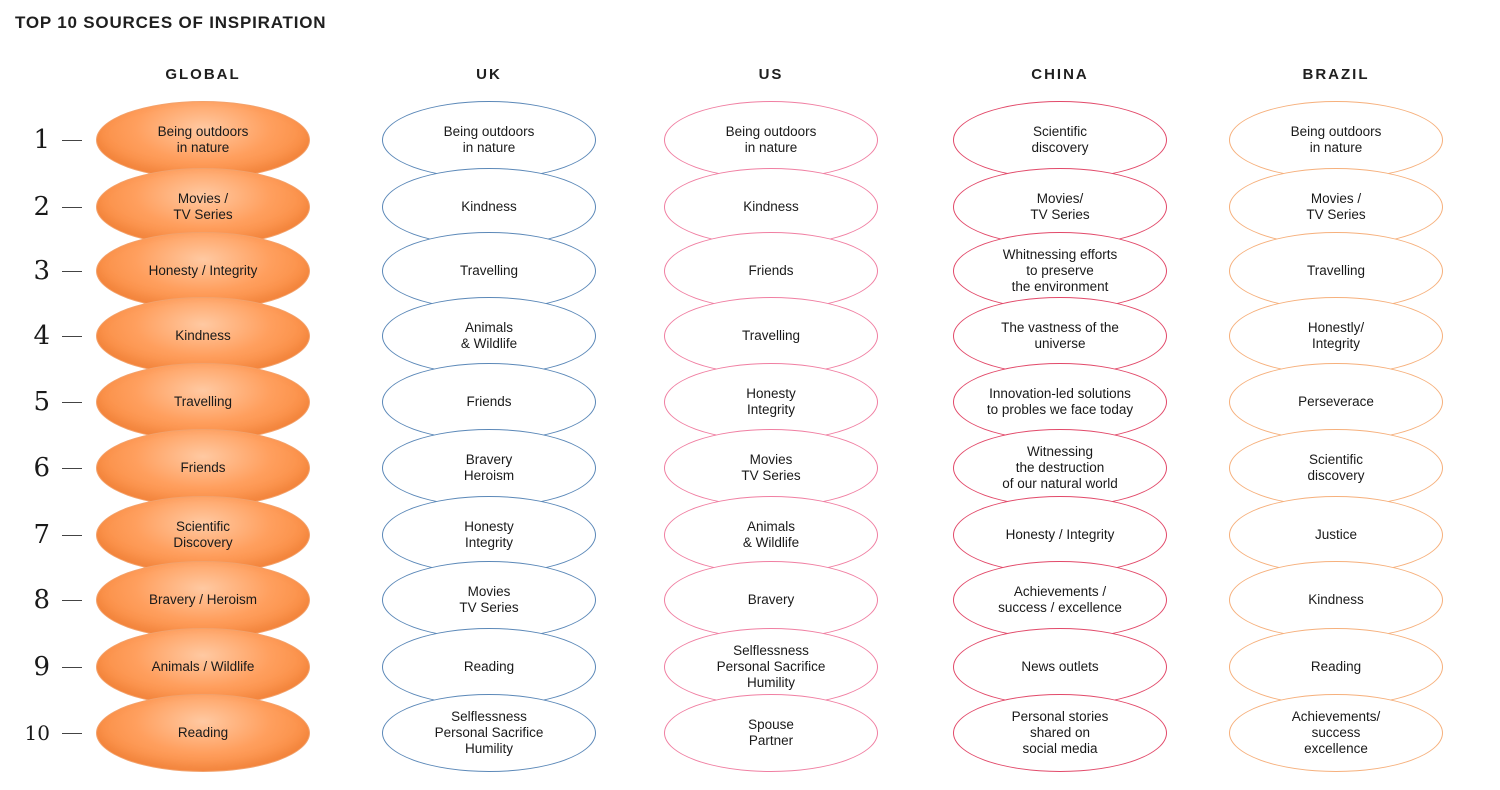 The width and height of the screenshot is (1500, 790). I want to click on china-rank-item: News outlets, so click(1060, 667).